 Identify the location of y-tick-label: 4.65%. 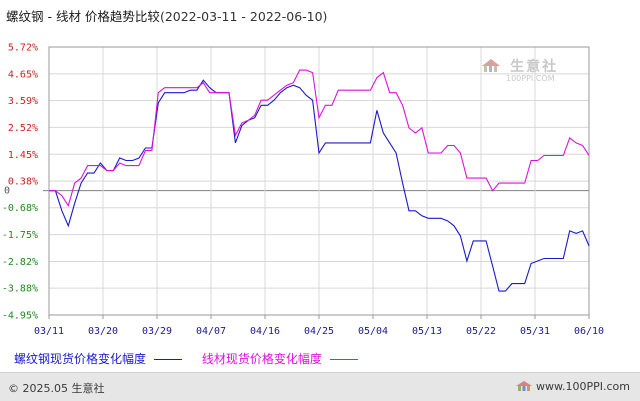
(23, 74).